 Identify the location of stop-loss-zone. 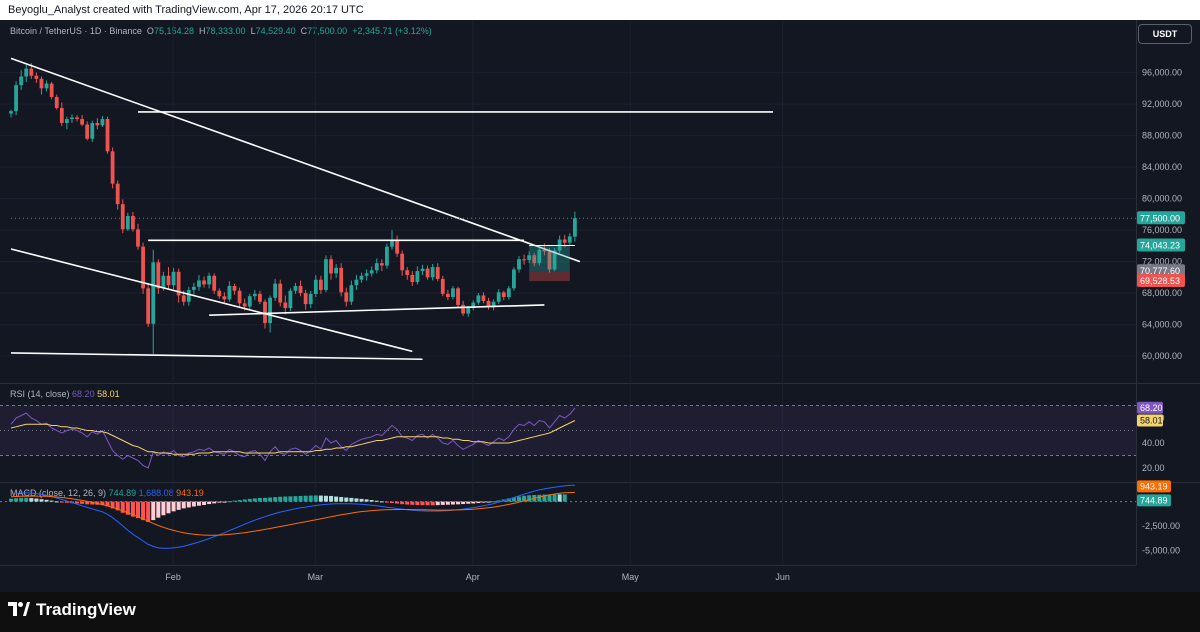
(549, 276).